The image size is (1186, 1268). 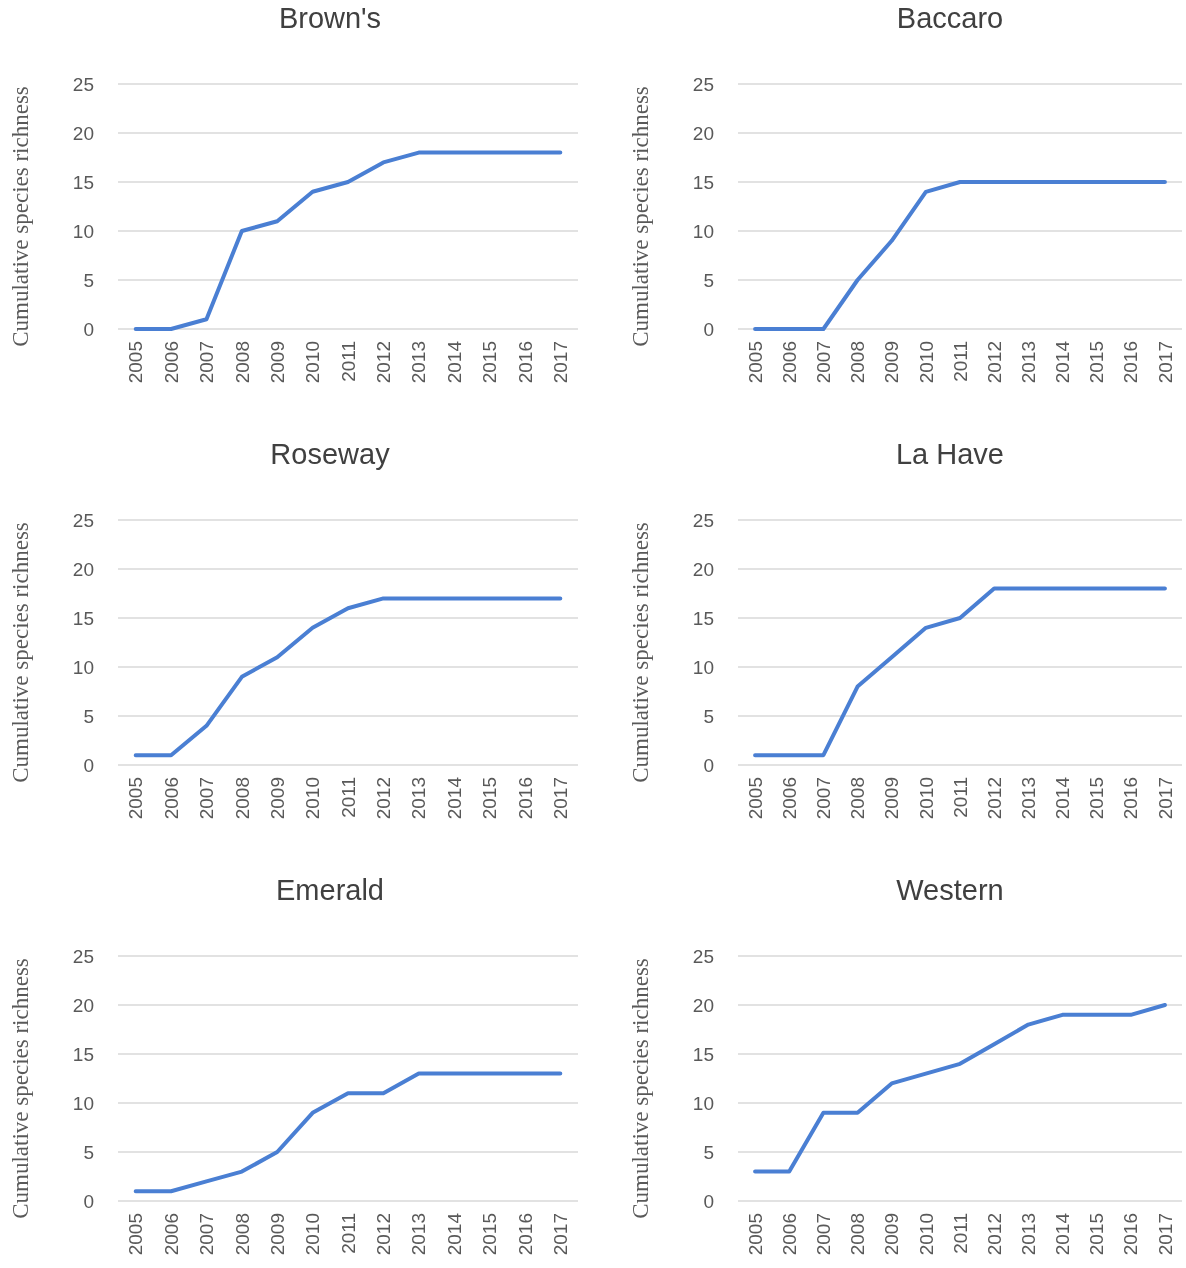 What do you see at coordinates (950, 454) in the screenshot?
I see `chart-title: La Have` at bounding box center [950, 454].